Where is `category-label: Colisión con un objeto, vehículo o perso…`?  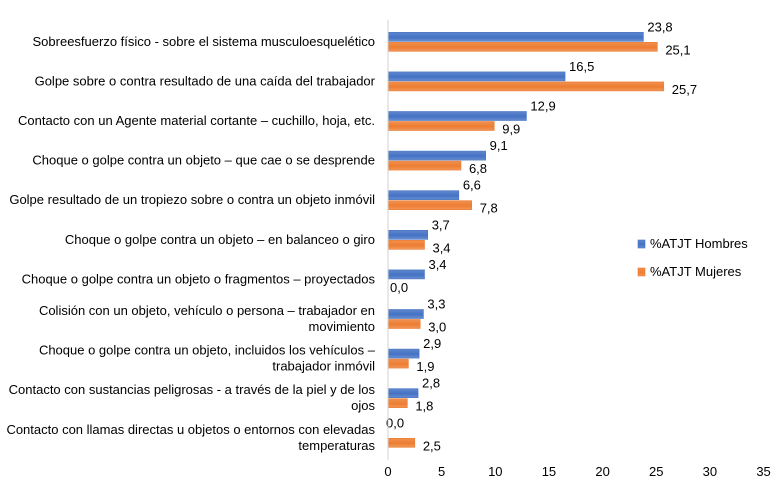
category-label: Colisión con un objeto, vehículo o perso… is located at coordinates (207, 318).